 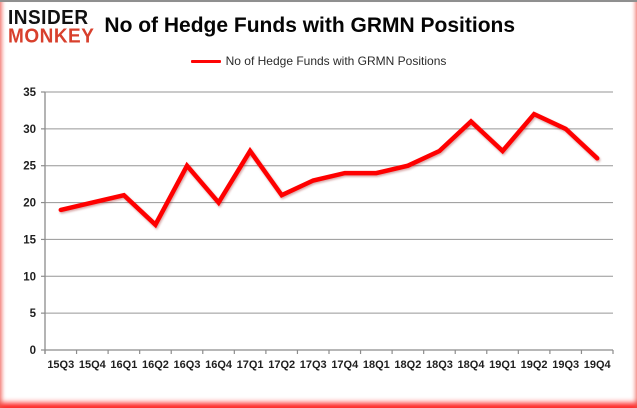 What do you see at coordinates (313, 365) in the screenshot?
I see `x-axis-label: 17Q3` at bounding box center [313, 365].